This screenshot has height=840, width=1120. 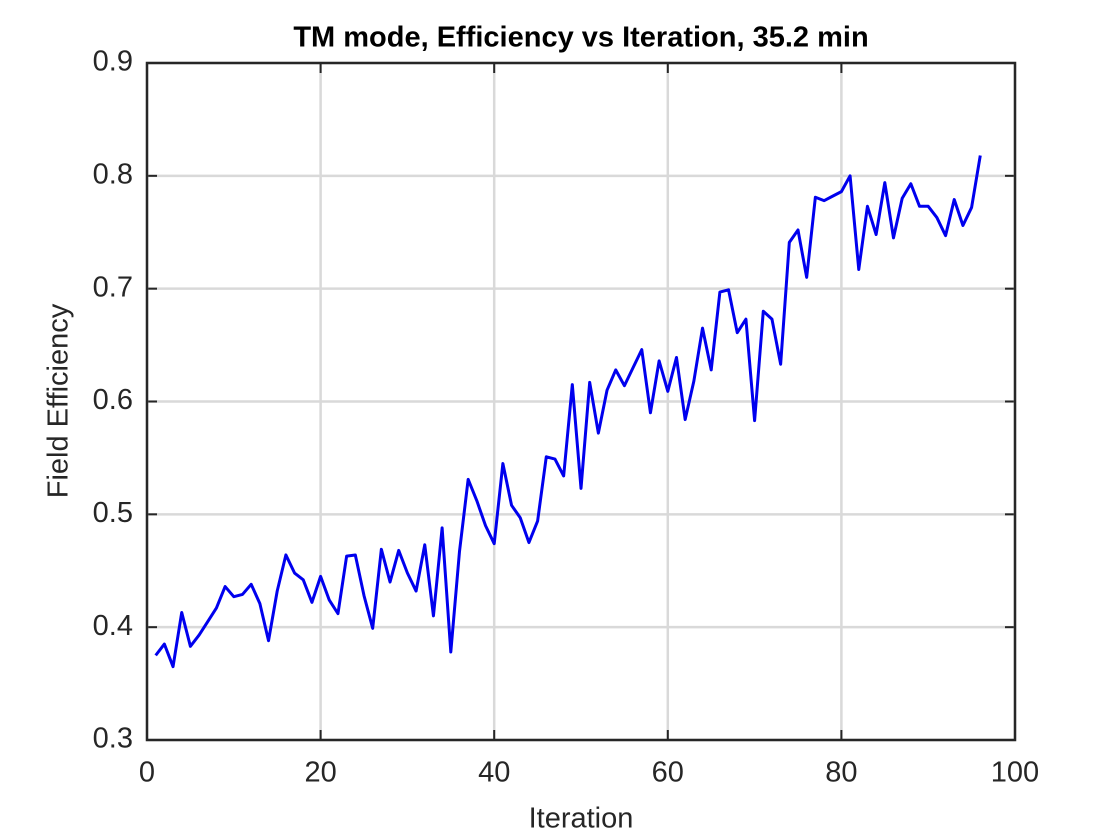 What do you see at coordinates (113, 626) in the screenshot?
I see `y-tick-label: 0.4` at bounding box center [113, 626].